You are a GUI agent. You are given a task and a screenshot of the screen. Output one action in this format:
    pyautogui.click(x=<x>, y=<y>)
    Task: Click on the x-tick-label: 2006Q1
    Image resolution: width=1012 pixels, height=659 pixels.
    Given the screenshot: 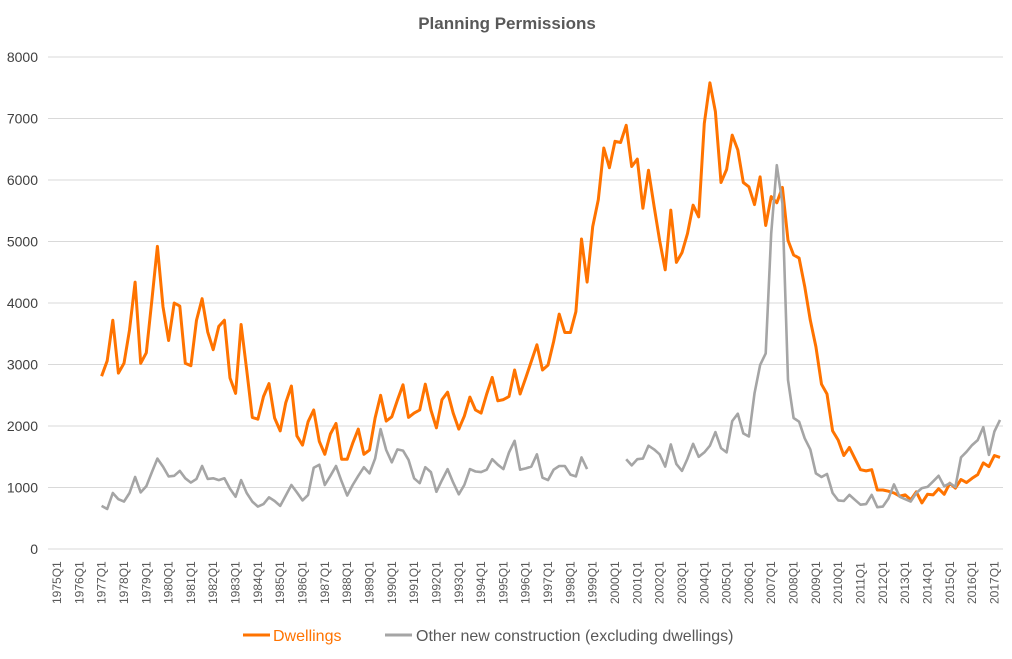 What is the action you would take?
    pyautogui.click(x=749, y=582)
    